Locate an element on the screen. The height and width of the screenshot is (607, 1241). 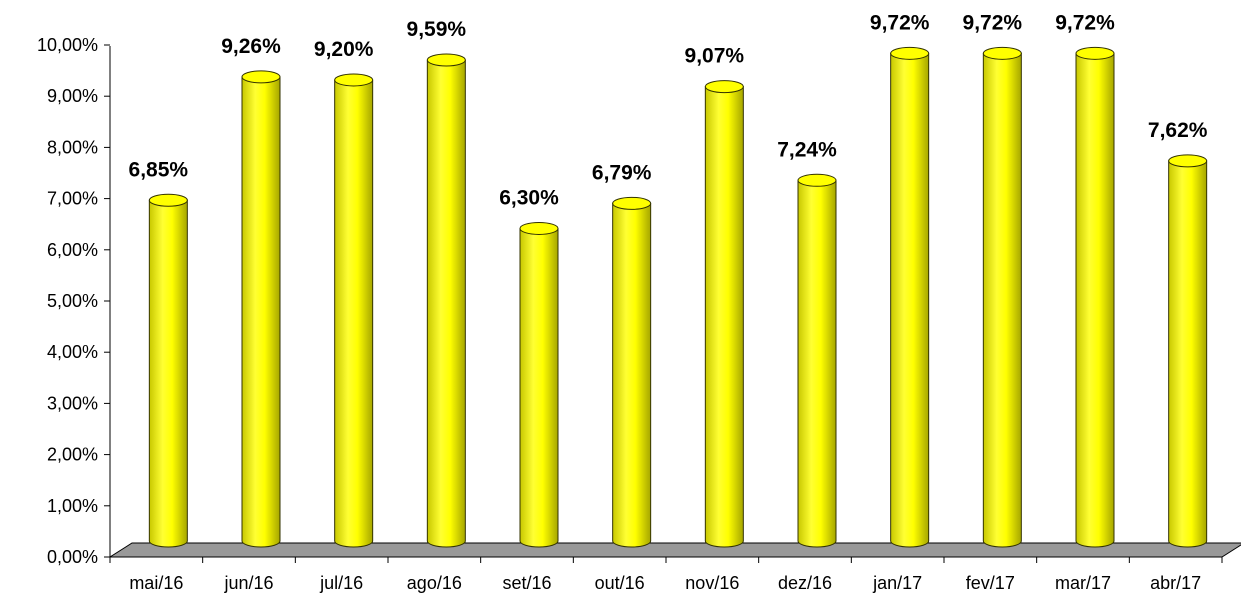
x-tick-label: dez/16 is located at coordinates (805, 583).